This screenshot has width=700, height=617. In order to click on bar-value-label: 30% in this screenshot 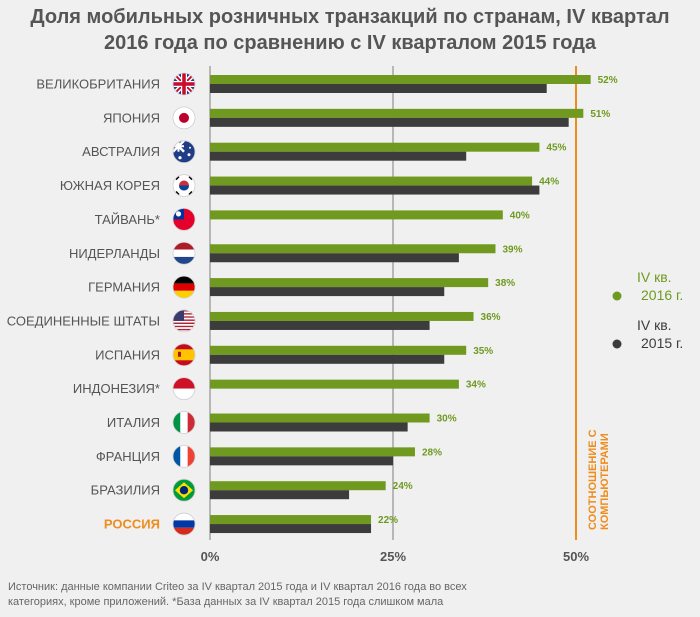, I will do `click(447, 419)`.